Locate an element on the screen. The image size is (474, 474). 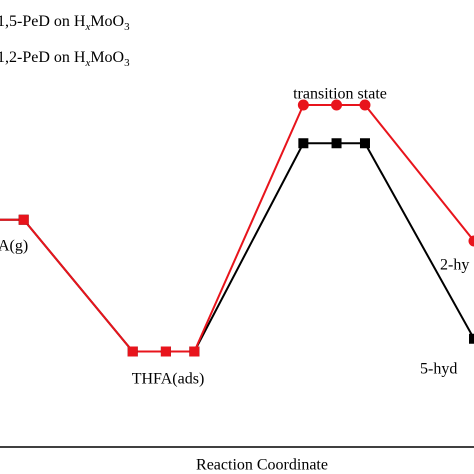
legend-label: 1,2-PeD on HxMoO3 is located at coordinates (65, 59).